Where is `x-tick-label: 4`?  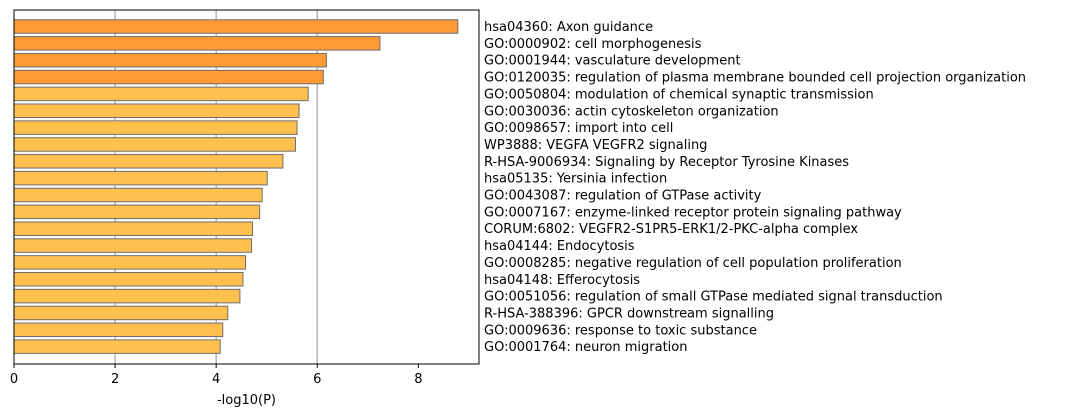 x-tick-label: 4 is located at coordinates (216, 379).